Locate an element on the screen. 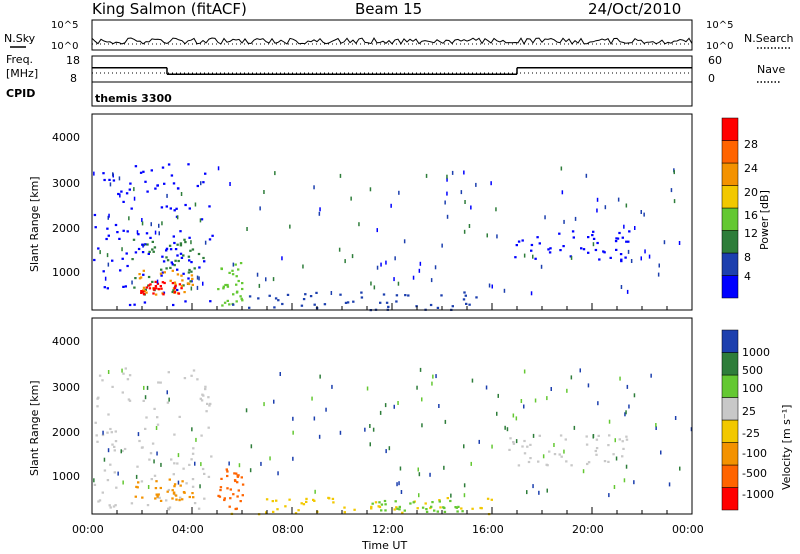  nsearch-label: N.Search is located at coordinates (769, 38).